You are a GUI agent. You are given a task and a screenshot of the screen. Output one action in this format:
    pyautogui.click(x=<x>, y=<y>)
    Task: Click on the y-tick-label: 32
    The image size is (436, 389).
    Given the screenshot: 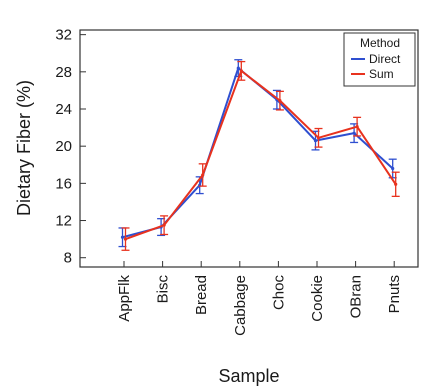 What is the action you would take?
    pyautogui.click(x=63, y=35)
    